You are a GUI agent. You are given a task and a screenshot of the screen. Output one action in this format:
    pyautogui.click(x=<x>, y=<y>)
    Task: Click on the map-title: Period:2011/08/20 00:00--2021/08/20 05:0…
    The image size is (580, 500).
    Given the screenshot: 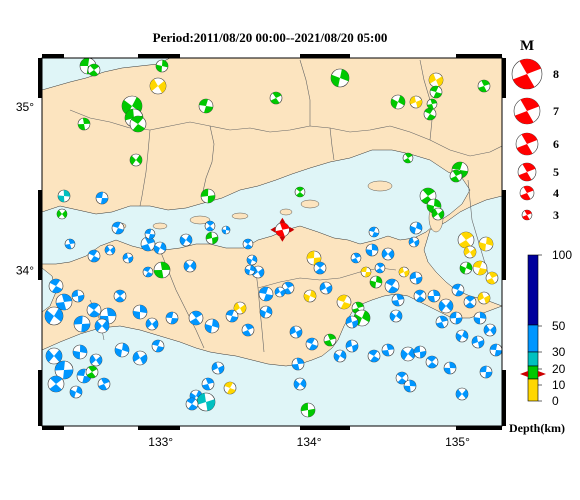 What is the action you would take?
    pyautogui.click(x=270, y=37)
    